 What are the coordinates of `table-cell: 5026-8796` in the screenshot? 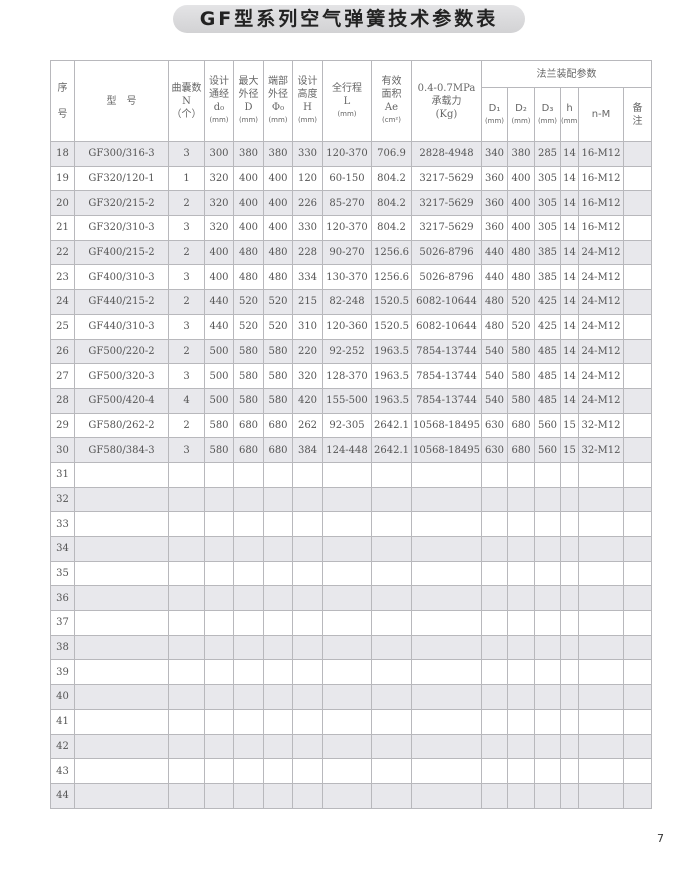 It's located at (446, 277).